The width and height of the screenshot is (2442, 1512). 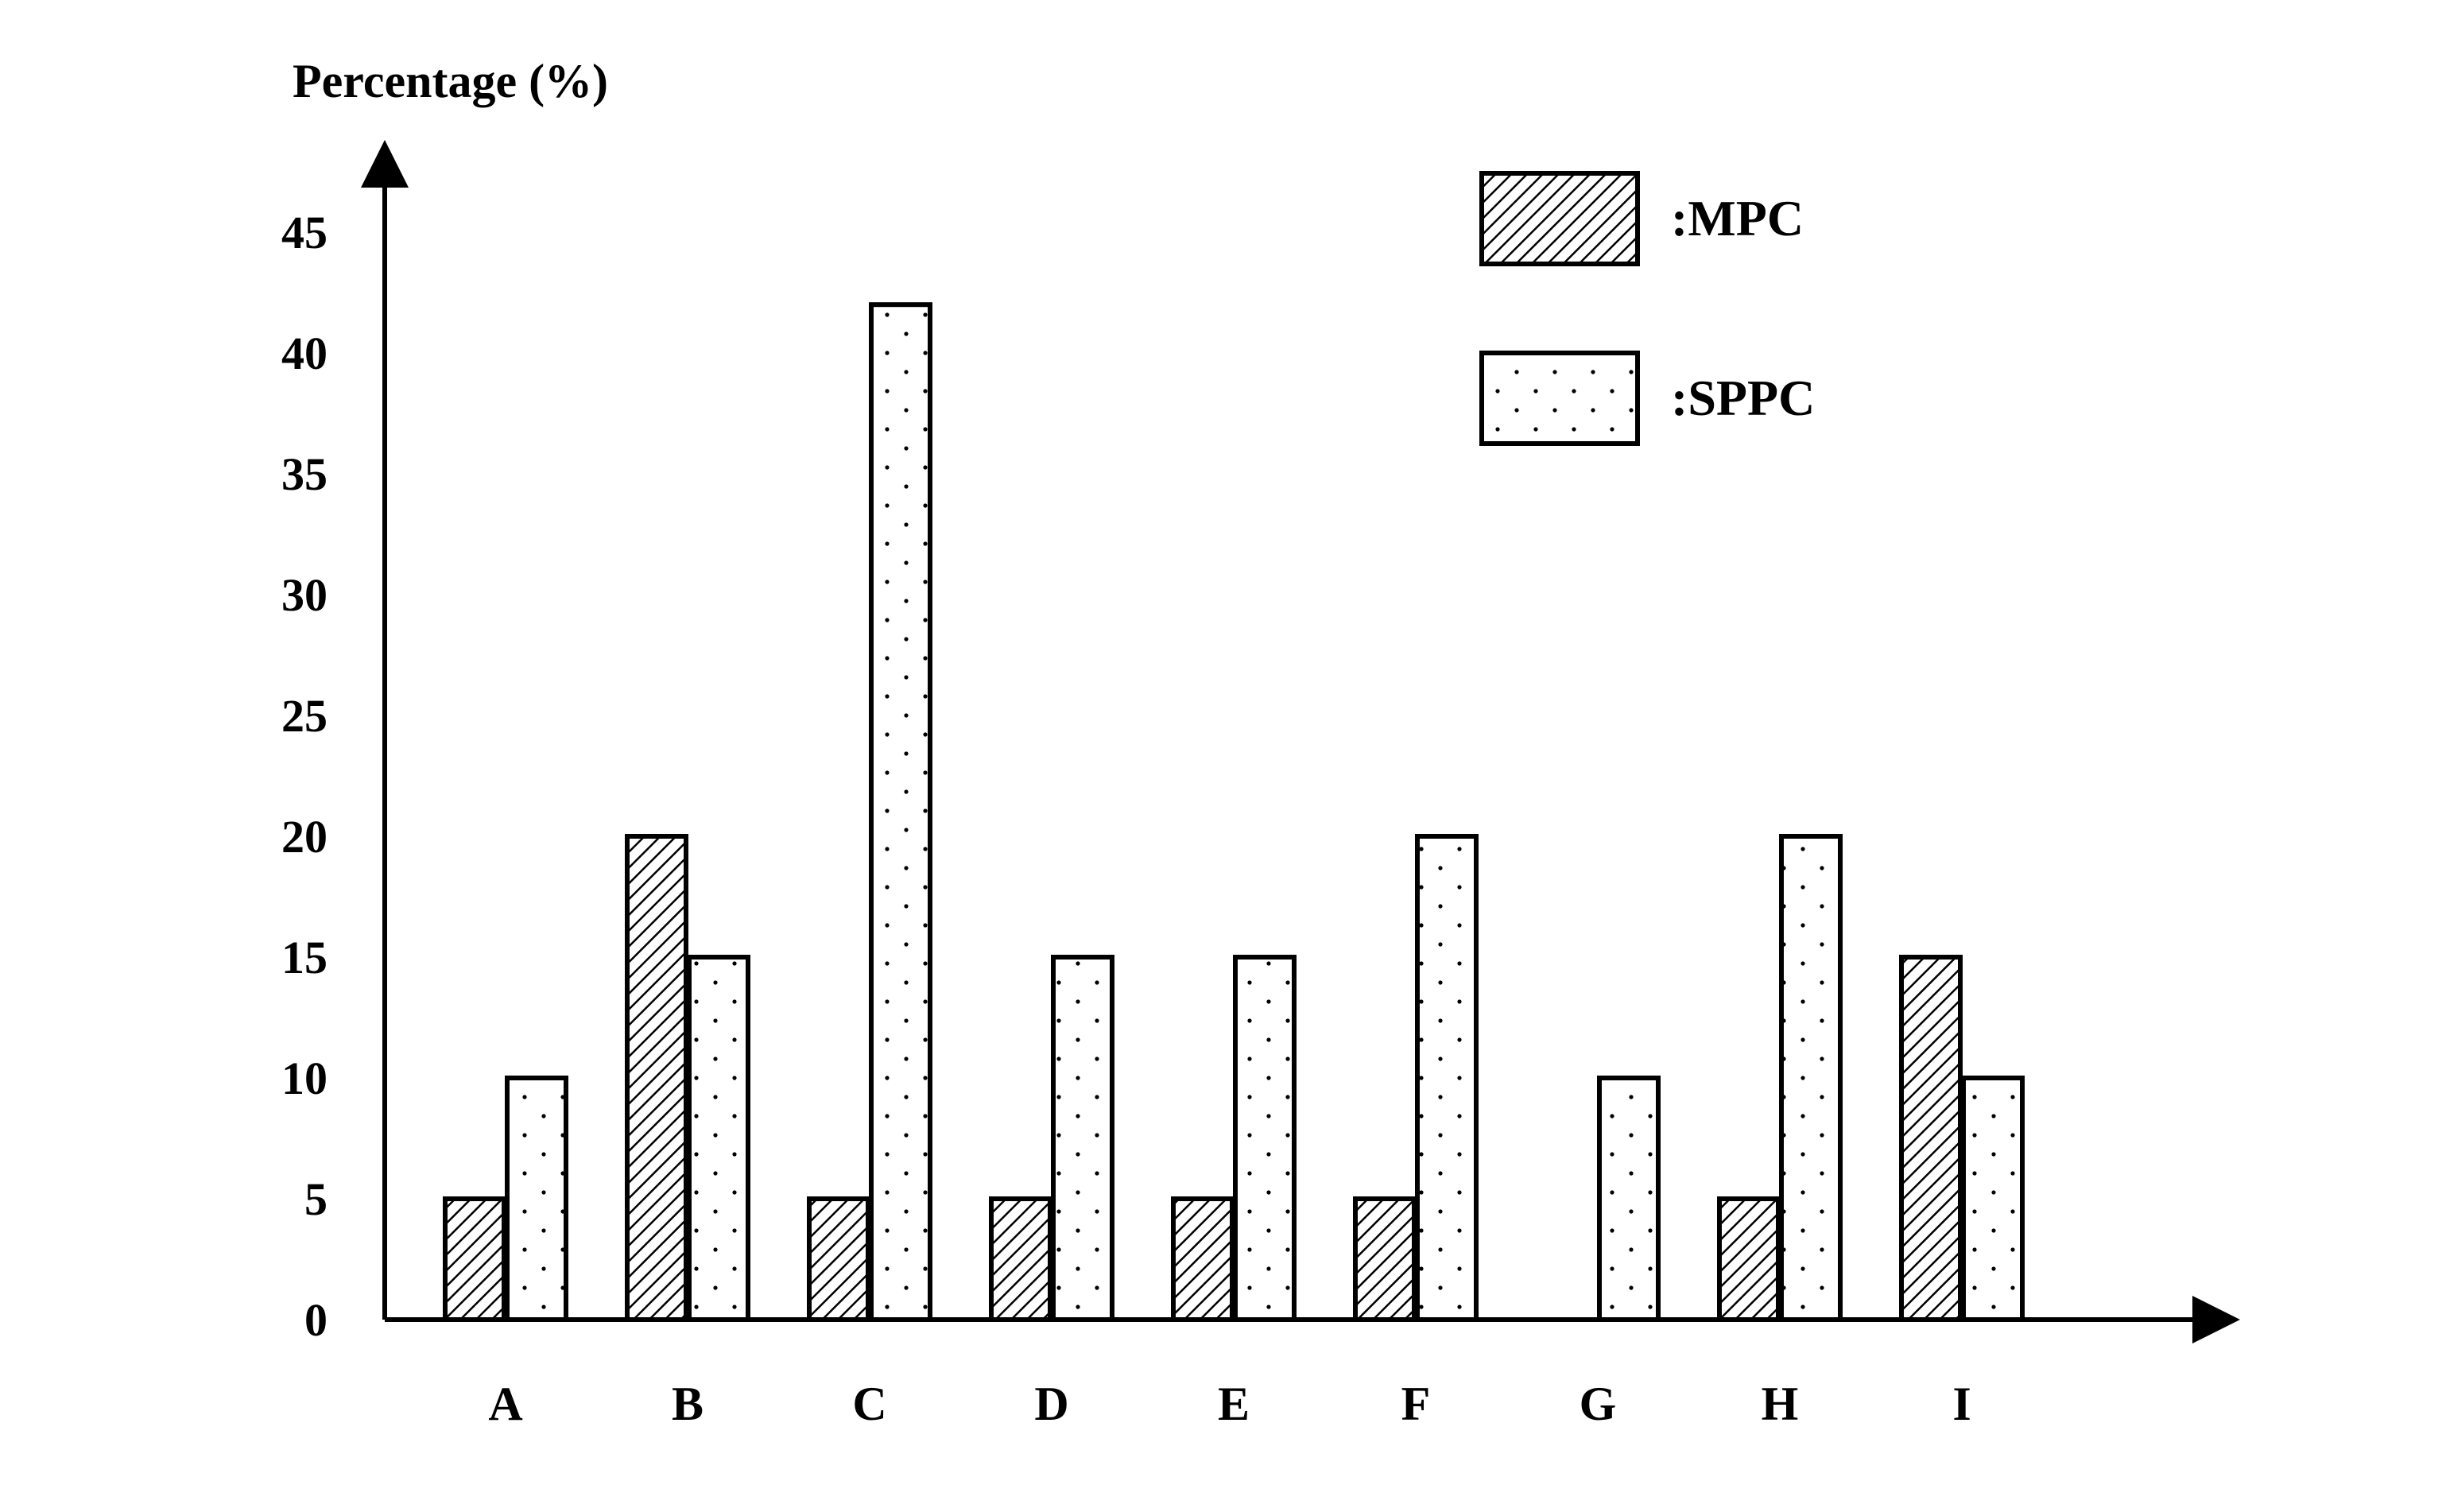 I want to click on x-axis-arrow, so click(x=2216, y=1319).